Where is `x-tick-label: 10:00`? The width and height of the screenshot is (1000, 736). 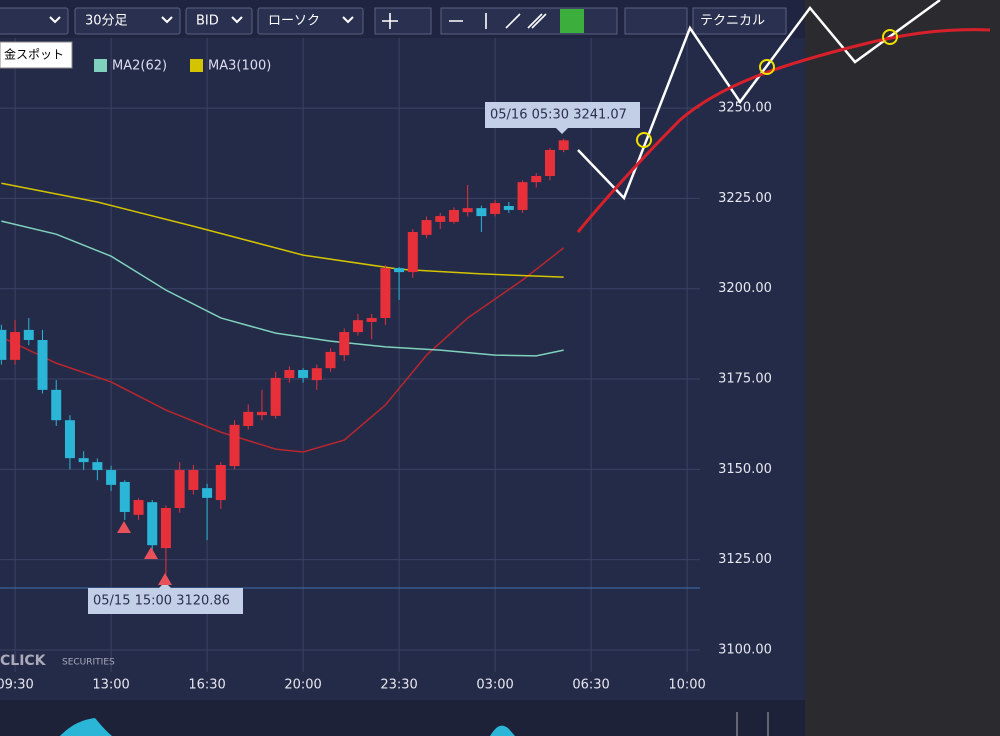 x-tick-label: 10:00 is located at coordinates (686, 685).